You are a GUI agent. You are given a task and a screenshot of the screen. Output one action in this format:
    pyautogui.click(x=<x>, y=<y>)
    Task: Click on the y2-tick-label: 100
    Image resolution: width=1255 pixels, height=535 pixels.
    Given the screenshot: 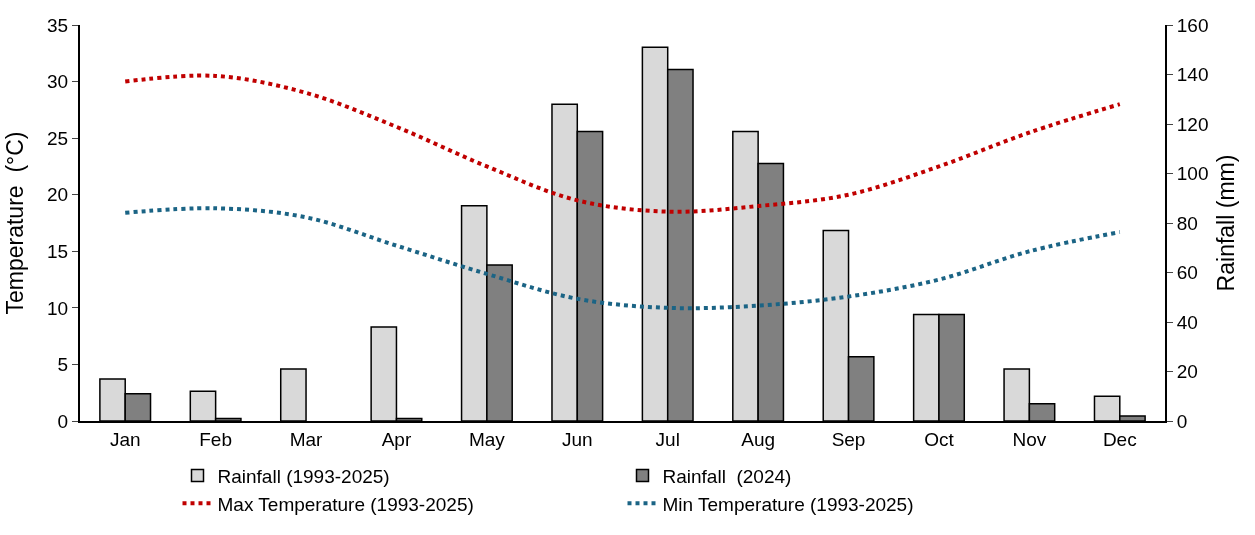 What is the action you would take?
    pyautogui.click(x=1192, y=174)
    